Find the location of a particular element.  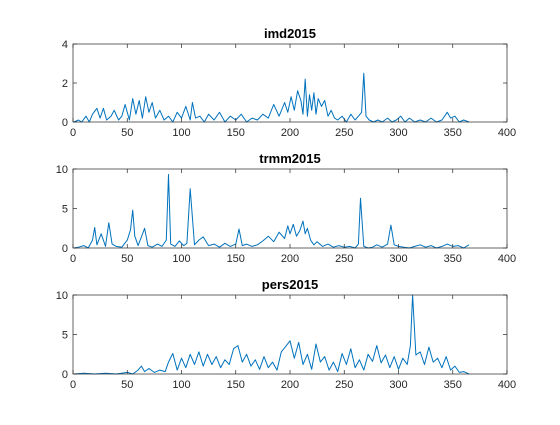

chart-title: trmm2015 is located at coordinates (289, 158).